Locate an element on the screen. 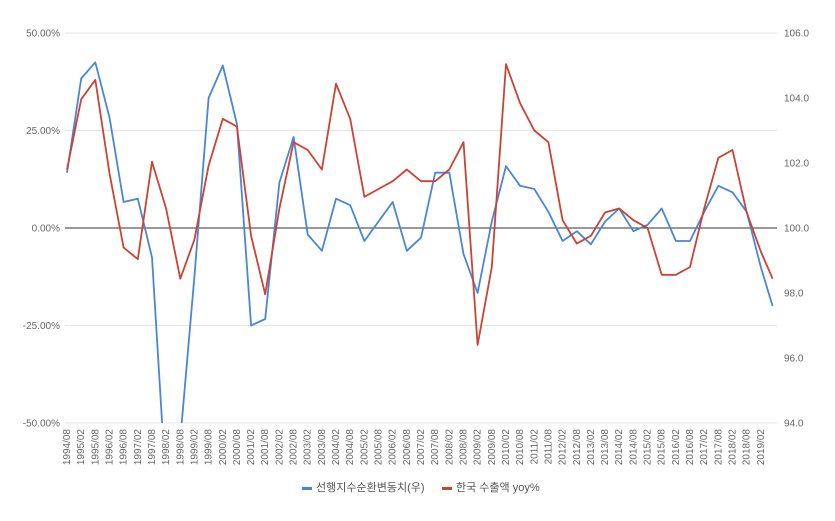  x-tick-label: 2014/08 is located at coordinates (633, 447).